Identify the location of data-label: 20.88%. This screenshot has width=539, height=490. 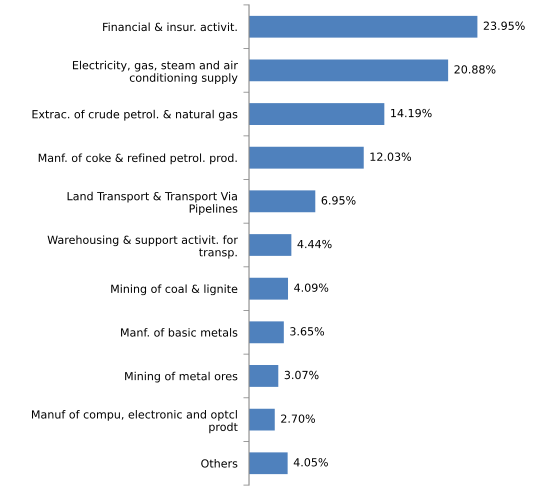
(475, 69).